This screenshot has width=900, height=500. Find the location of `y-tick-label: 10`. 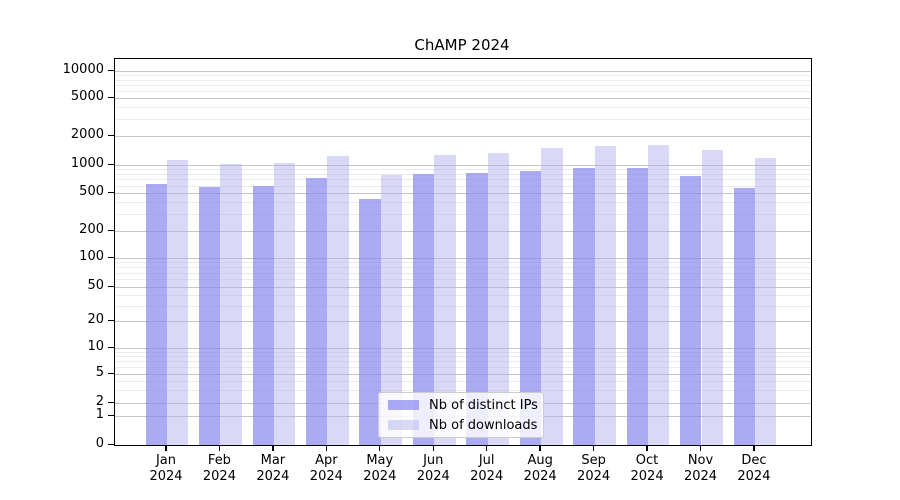

y-tick-label: 10 is located at coordinates (95, 346).